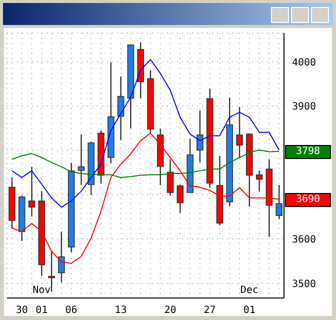 The width and height of the screenshot is (336, 320). What do you see at coordinates (304, 240) in the screenshot?
I see `y-tick-label: 3600` at bounding box center [304, 240].